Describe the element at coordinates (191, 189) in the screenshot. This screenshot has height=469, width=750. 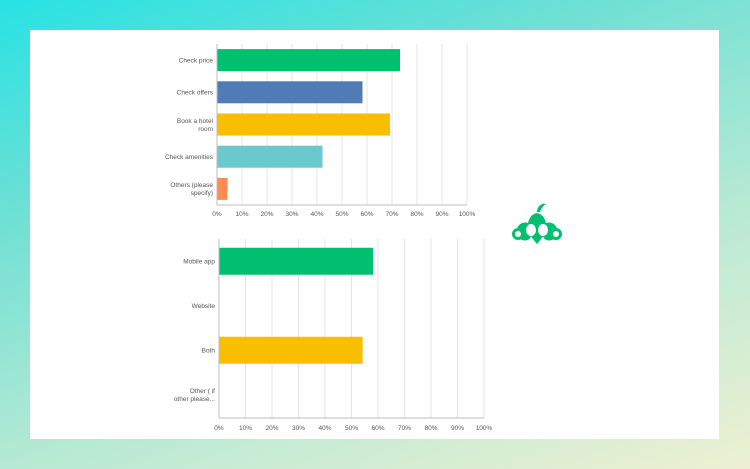
I see `category-label: Others (please specify)` at that location.